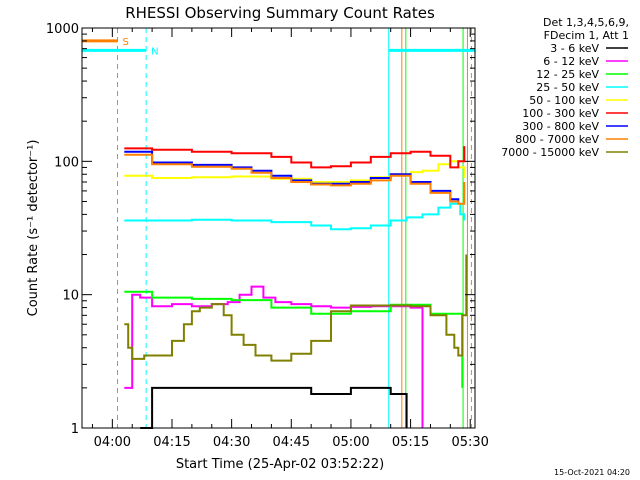 The height and width of the screenshot is (480, 640). I want to click on x-tick-label-6: 05:30, so click(469, 442).